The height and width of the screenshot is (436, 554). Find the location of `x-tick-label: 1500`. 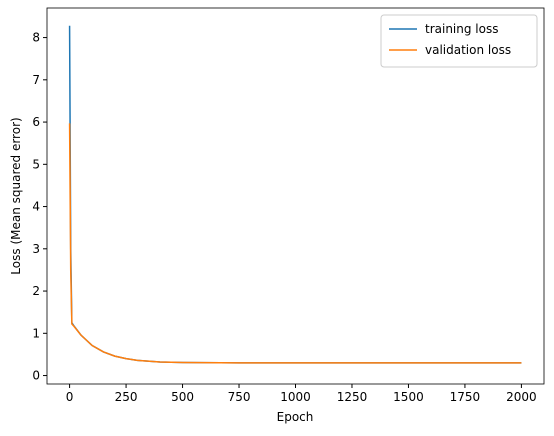

x-tick-label: 1500 is located at coordinates (408, 397).